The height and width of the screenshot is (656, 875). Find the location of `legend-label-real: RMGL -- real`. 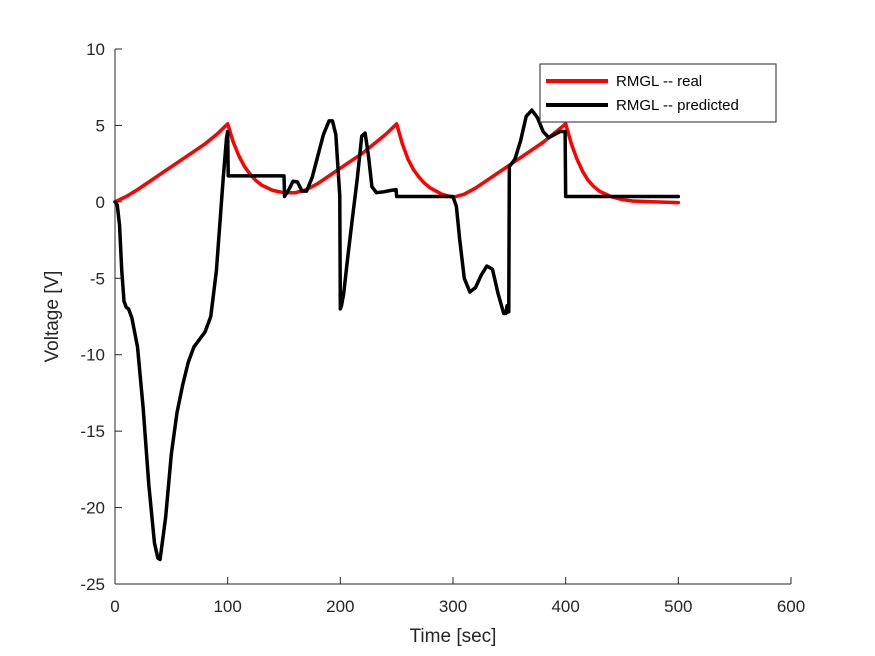

legend-label-real: RMGL -- real is located at coordinates (659, 81).